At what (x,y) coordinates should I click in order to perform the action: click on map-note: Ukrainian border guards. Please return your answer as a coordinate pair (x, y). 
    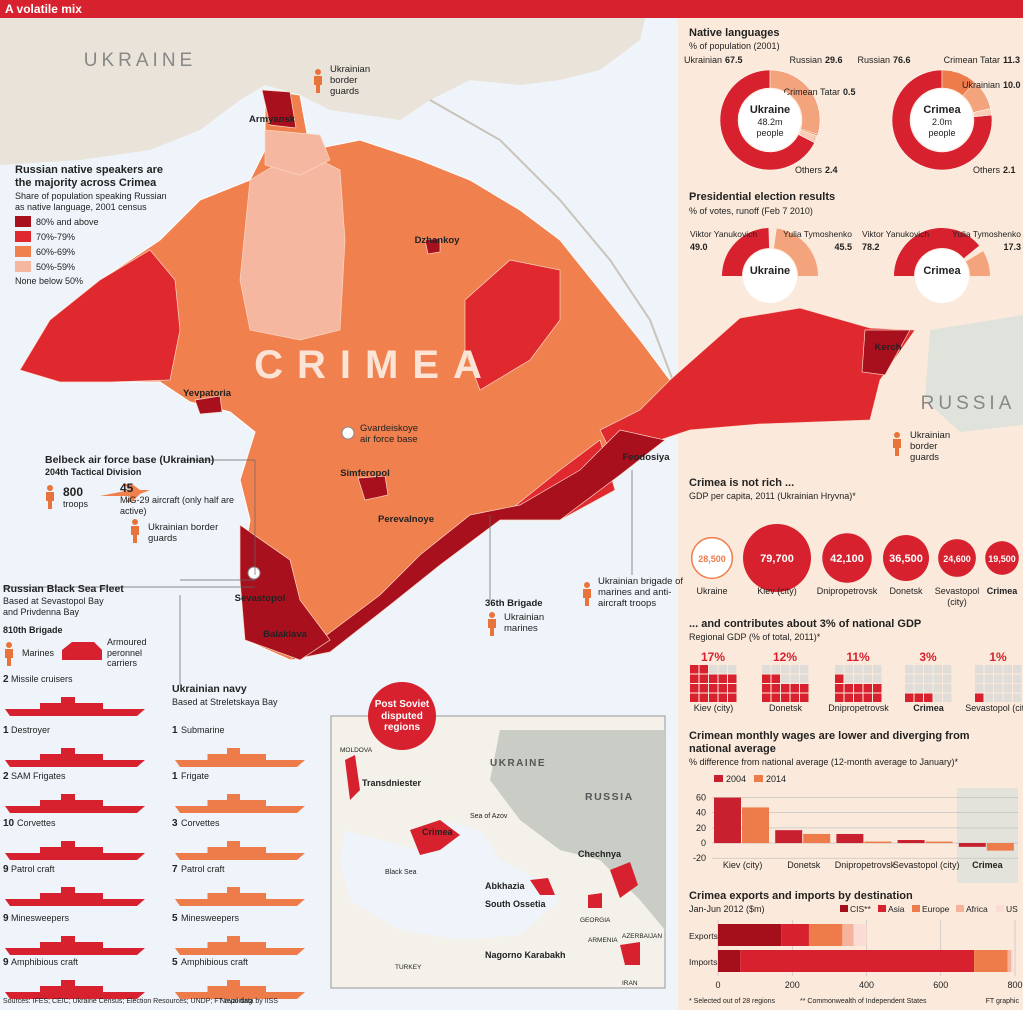
    Looking at the image, I should click on (930, 446).